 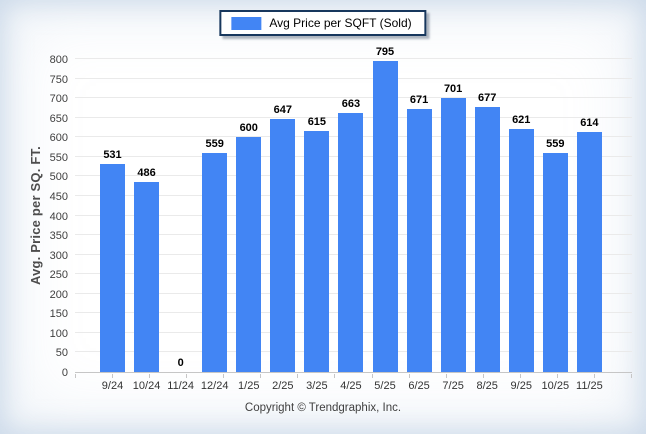 I want to click on x-label-cell: 7/25, so click(x=453, y=386).